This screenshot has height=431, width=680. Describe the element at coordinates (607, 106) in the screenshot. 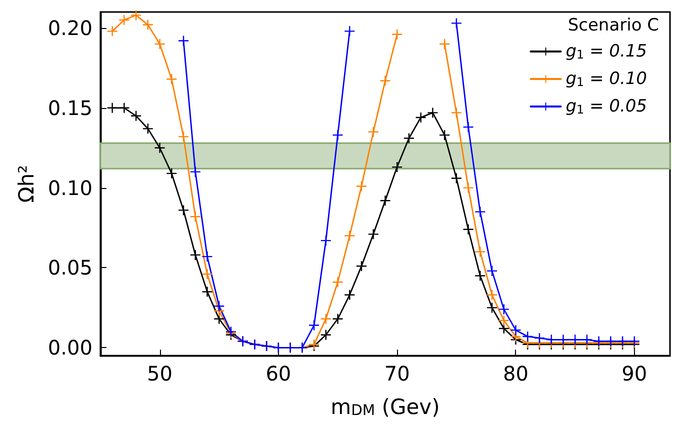

I see `legend-label: g1 = 0.05` at that location.